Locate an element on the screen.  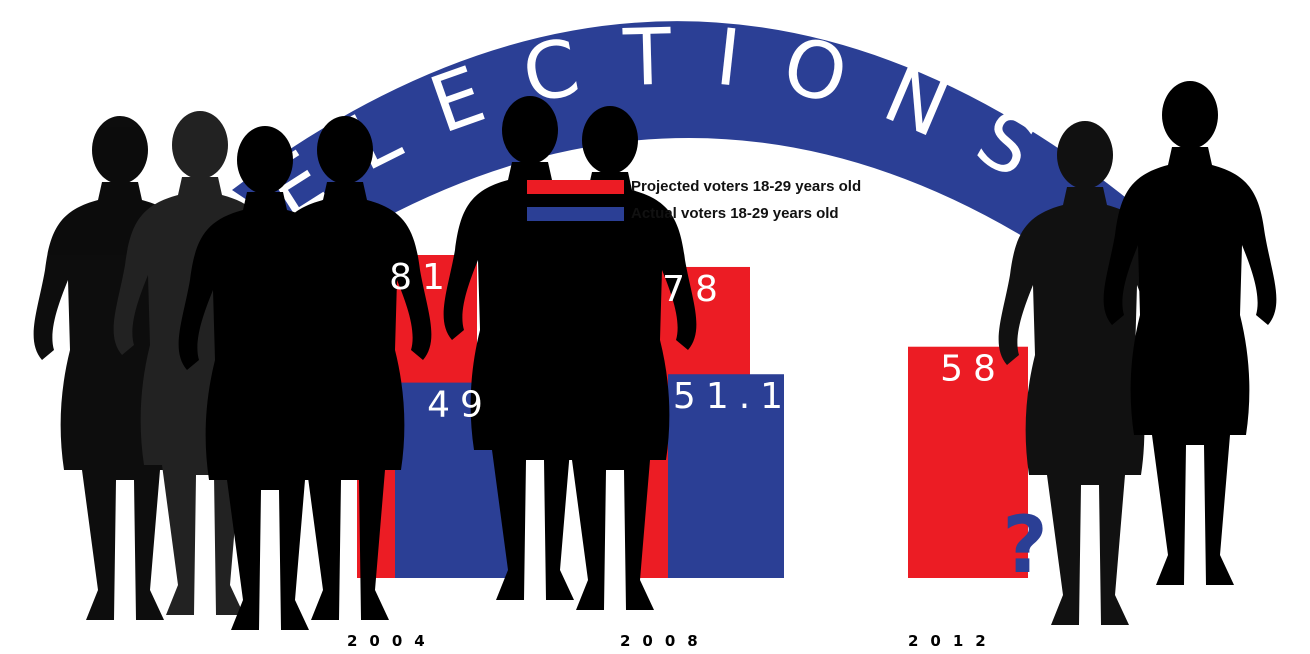
value-label: 78 is located at coordinates (695, 289).